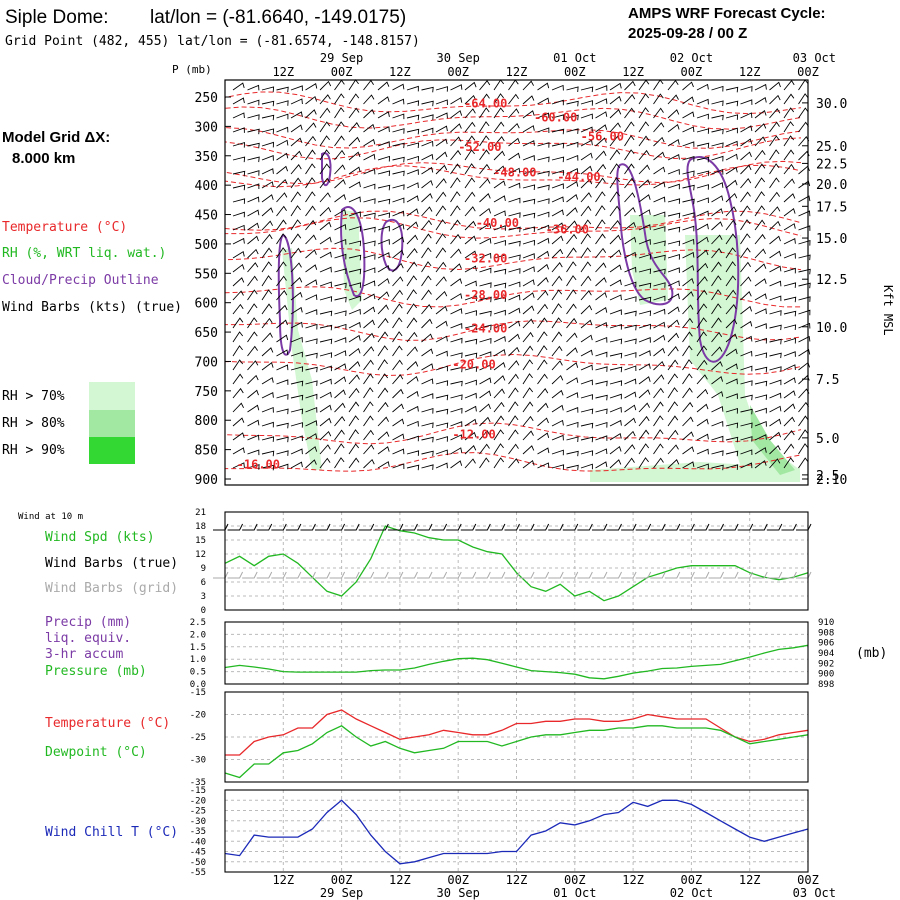  What do you see at coordinates (499, 832) in the screenshot?
I see `wind-chill-panel: -55-50-45-40-35-30-25-20-15` at bounding box center [499, 832].